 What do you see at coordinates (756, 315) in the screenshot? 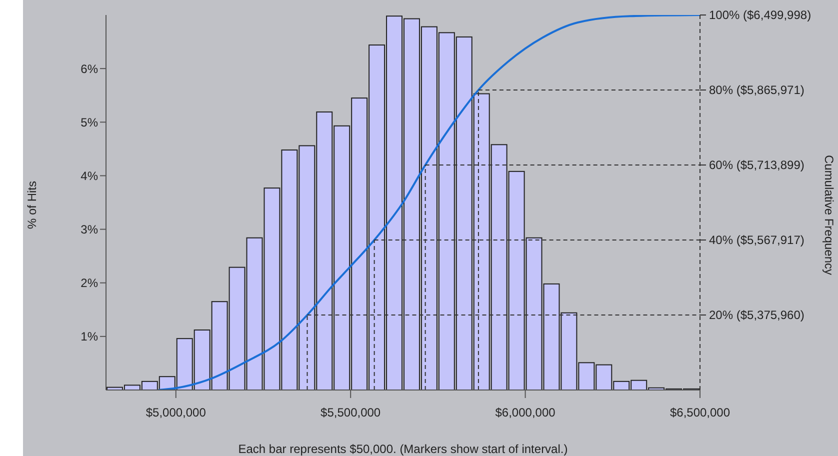
I see `ref-line-label: 20% ($5,375,960)` at bounding box center [756, 315].